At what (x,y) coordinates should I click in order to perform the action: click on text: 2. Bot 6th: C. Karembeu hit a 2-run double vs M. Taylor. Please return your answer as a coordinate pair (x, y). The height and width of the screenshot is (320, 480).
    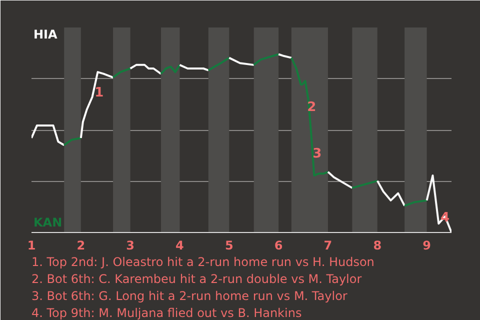
    Looking at the image, I should click on (197, 279).